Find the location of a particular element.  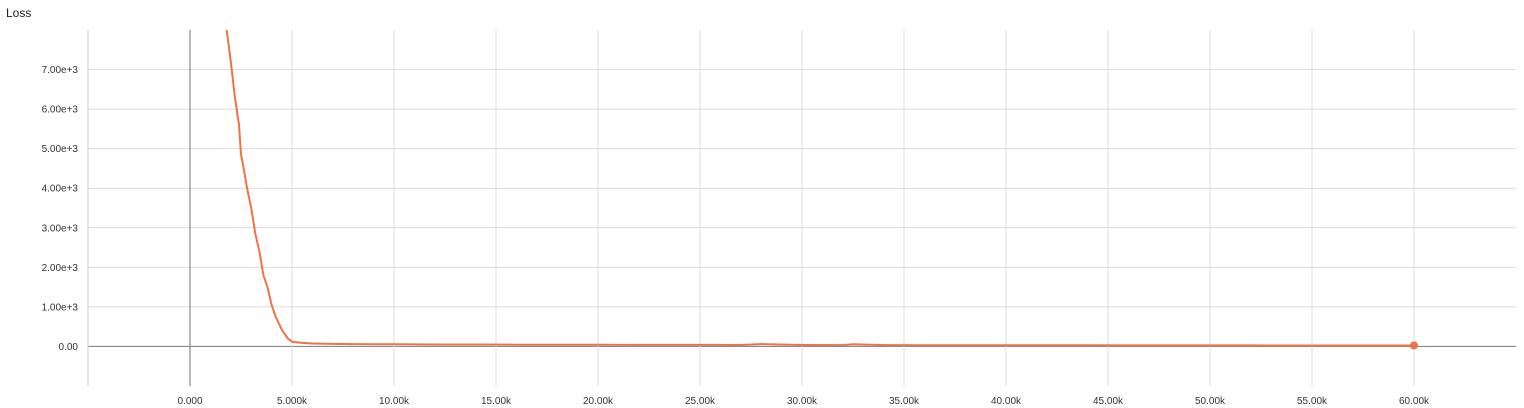

y-tick-label: 4.00e+3 is located at coordinates (60, 189).